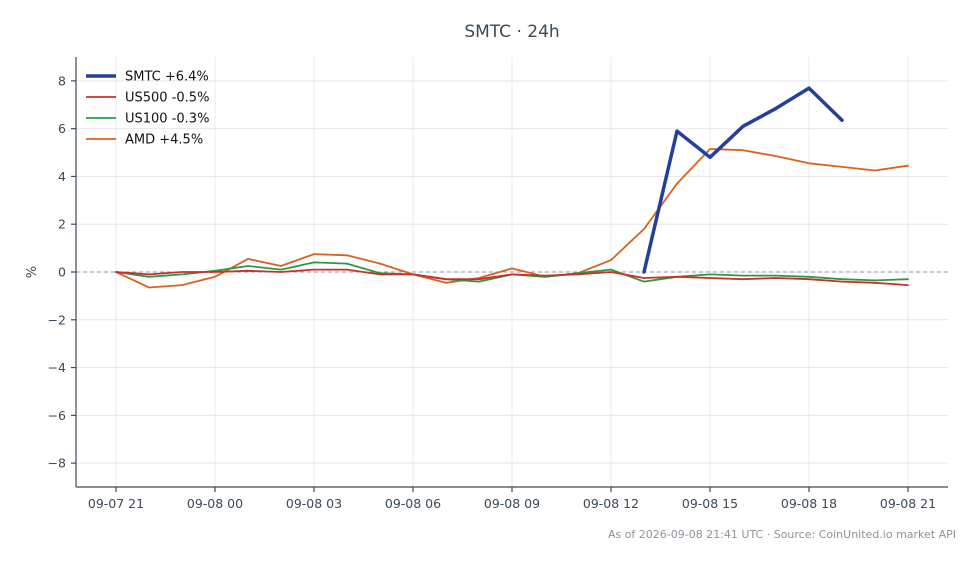 Image resolution: width=980 pixels, height=564 pixels. I want to click on chart-title: SMTC · 24h, so click(511, 32).